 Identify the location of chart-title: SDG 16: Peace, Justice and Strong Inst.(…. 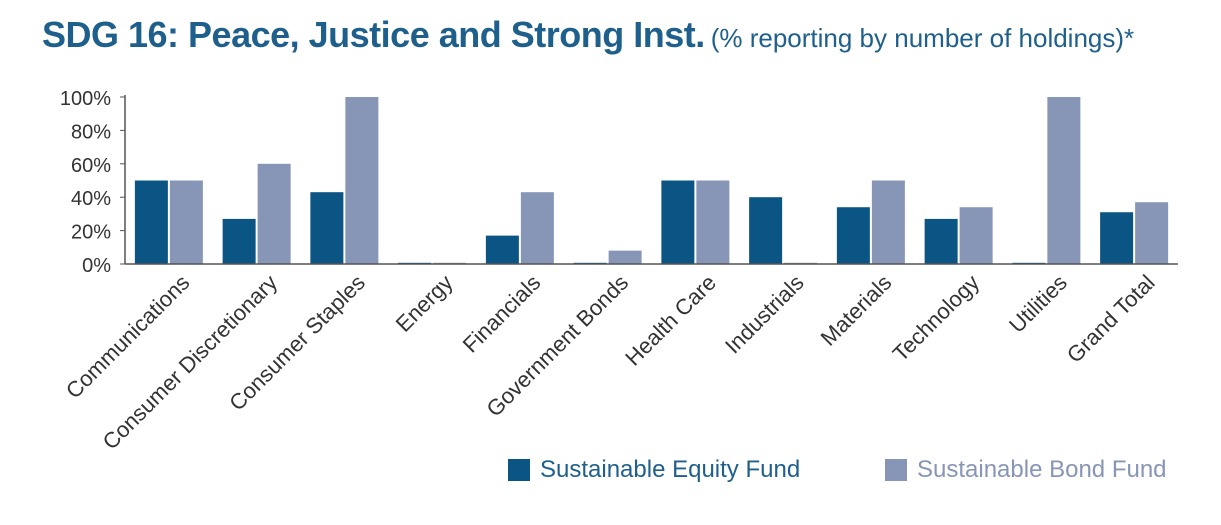
(588, 35).